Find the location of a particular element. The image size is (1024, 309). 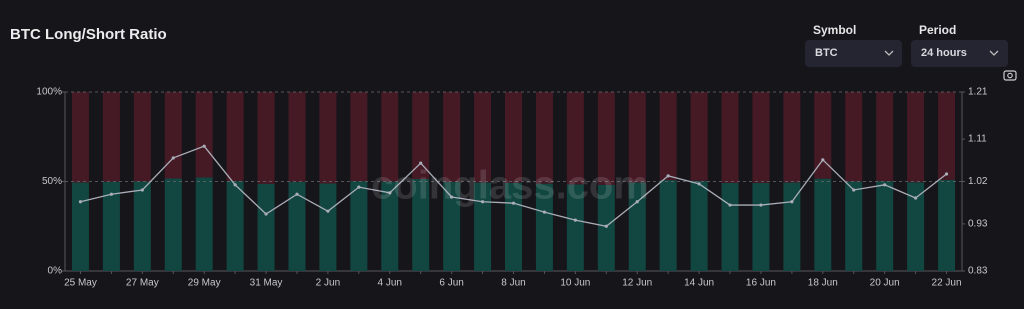

x-tick-label: 20 Jun is located at coordinates (885, 283).